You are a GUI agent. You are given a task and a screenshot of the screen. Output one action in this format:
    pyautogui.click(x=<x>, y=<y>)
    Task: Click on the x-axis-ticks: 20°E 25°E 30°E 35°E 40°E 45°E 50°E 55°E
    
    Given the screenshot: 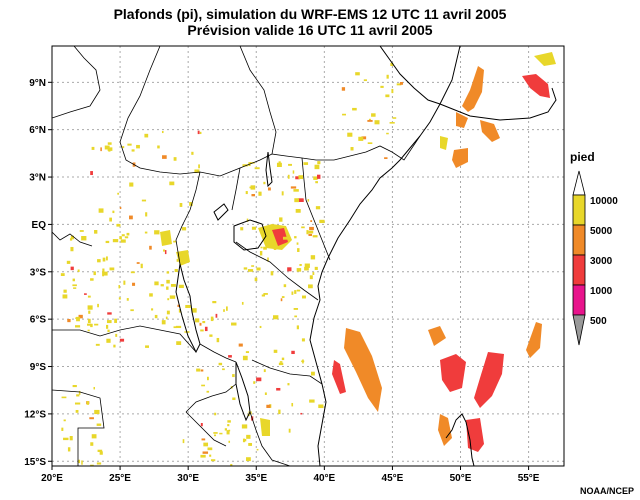 What is the action you would take?
    pyautogui.click(x=290, y=475)
    